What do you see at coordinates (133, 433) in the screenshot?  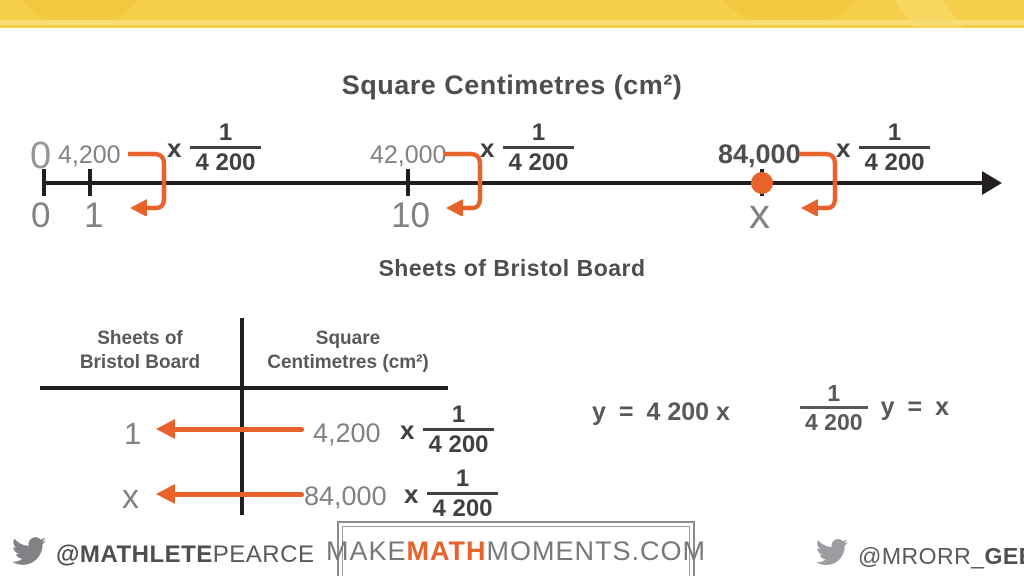 I see `table-row-sheets-value: 1` at bounding box center [133, 433].